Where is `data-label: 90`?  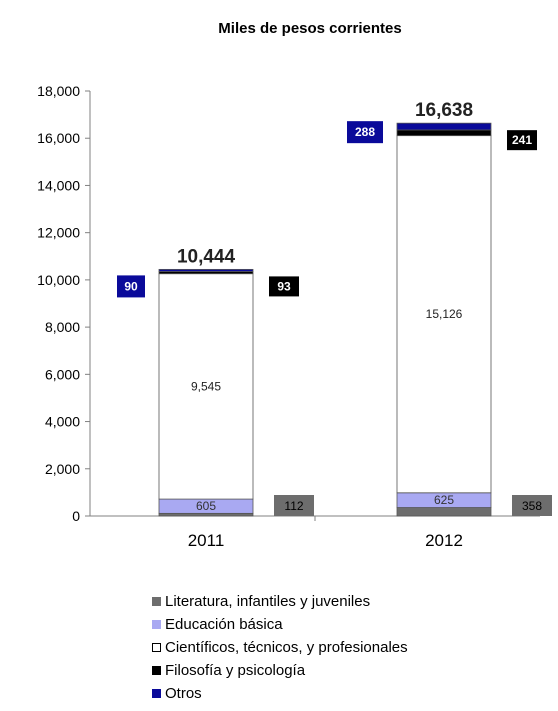
data-label: 90 is located at coordinates (131, 286).